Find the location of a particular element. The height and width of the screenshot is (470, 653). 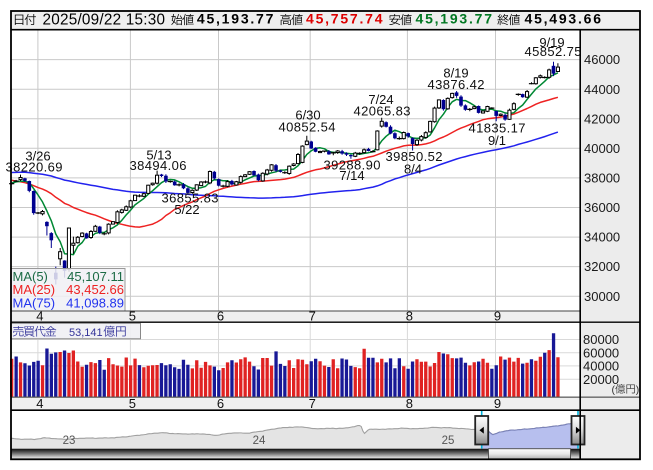

svg-text: 80000 is located at coordinates (601, 339).